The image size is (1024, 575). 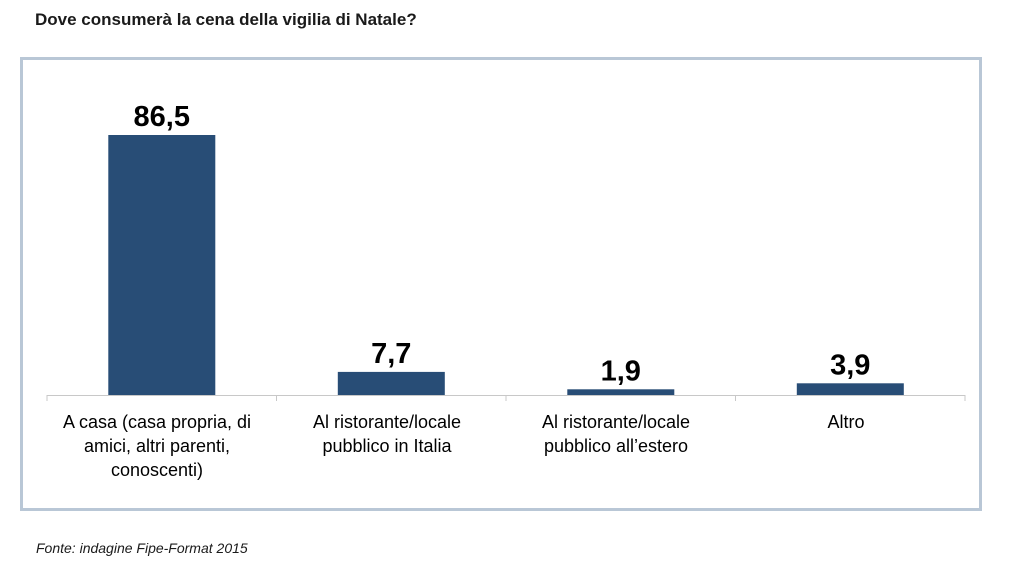 What do you see at coordinates (387, 434) in the screenshot?
I see `category-label-restaurant-italy: Al ristorante/locale pubblico in Italia` at bounding box center [387, 434].